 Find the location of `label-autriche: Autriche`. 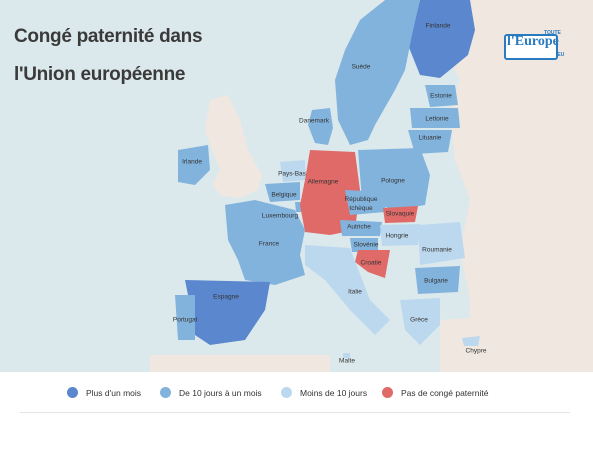

label-autriche: Autriche is located at coordinates (359, 227).